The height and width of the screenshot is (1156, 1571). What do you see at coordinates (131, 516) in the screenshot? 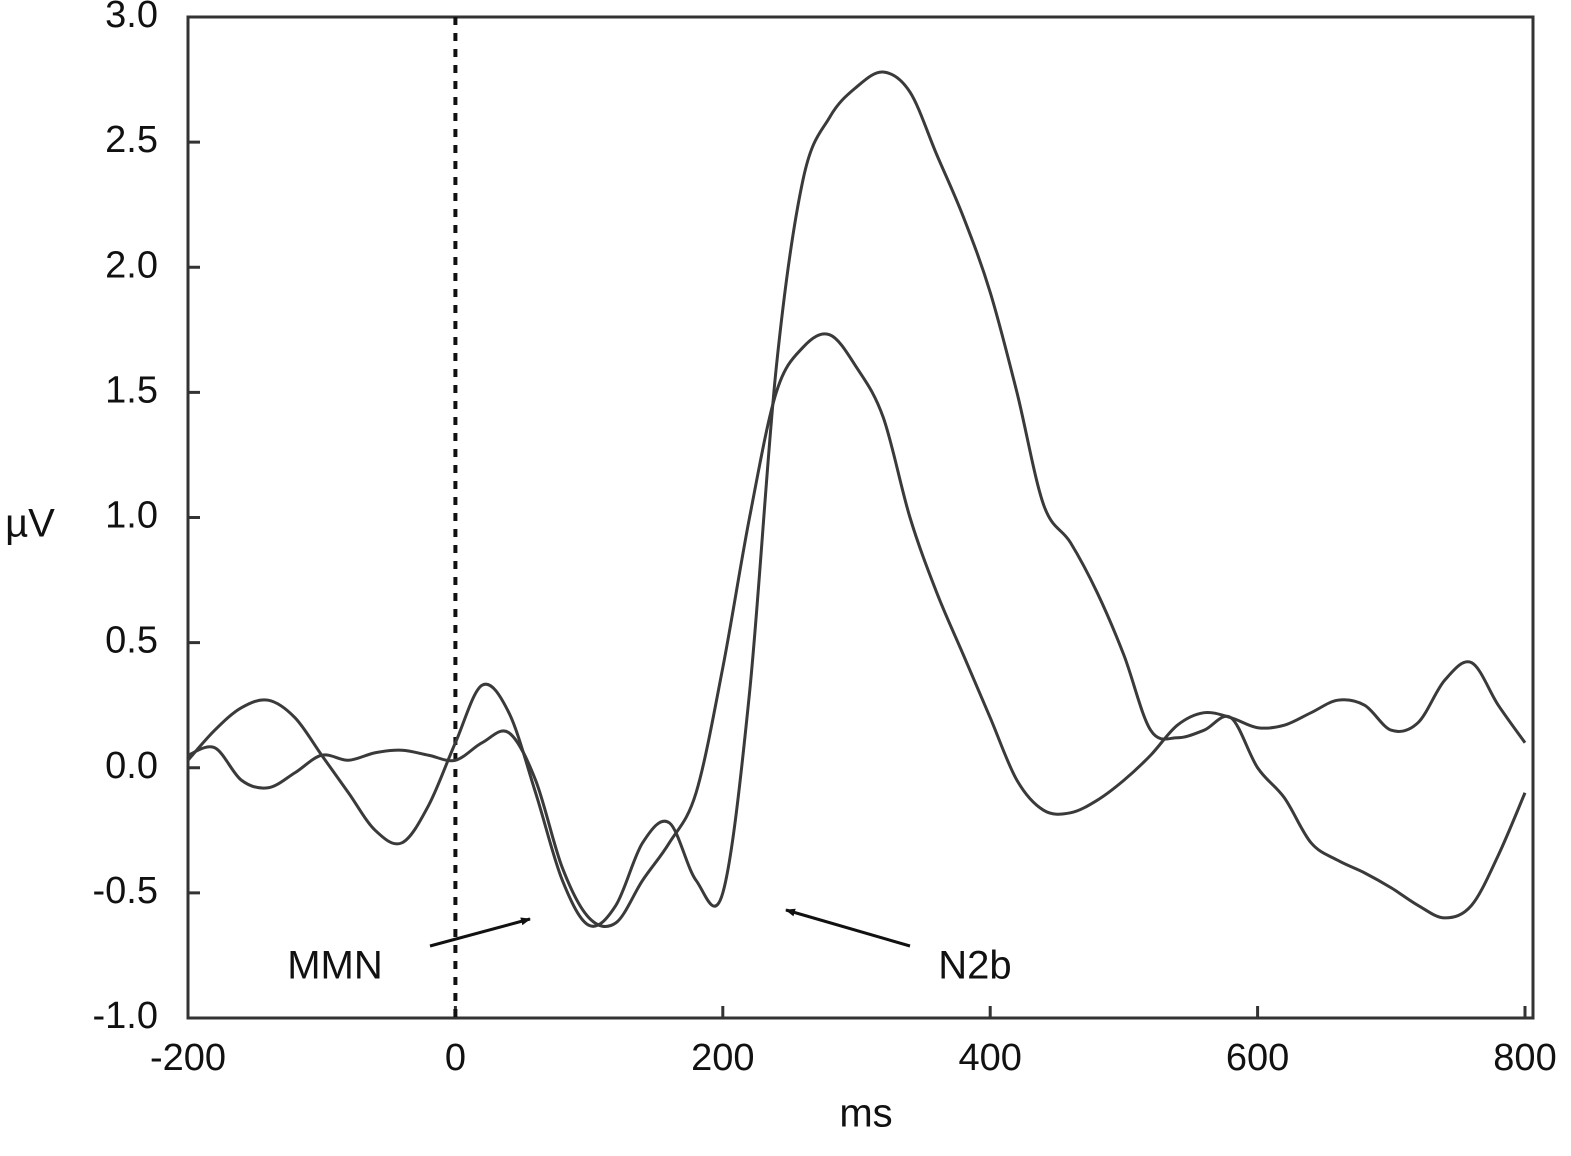
I see `y-tick-label: 1.0` at bounding box center [131, 516].